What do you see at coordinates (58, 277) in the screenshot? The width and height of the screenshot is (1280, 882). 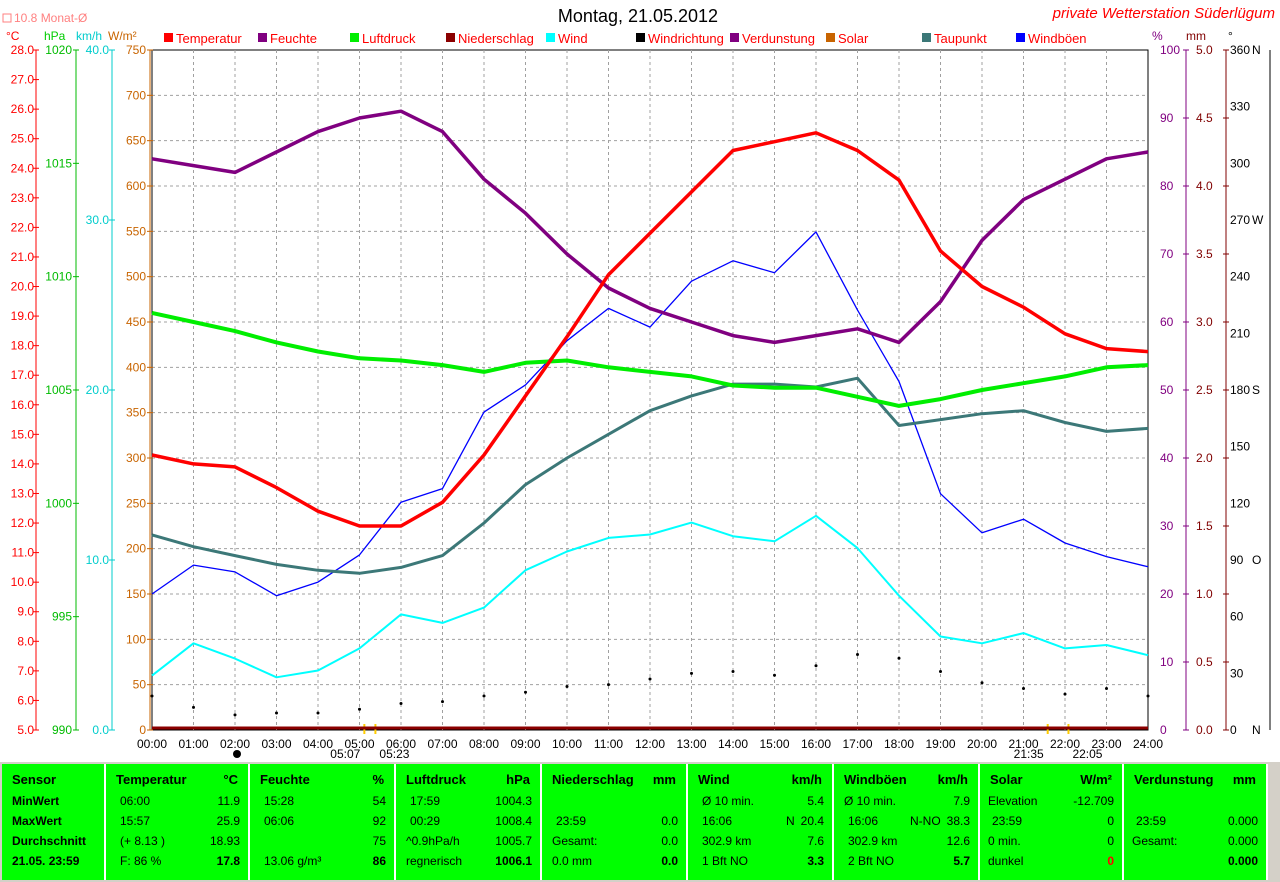 I see `pressure-axis-tick-label: 1010` at bounding box center [58, 277].